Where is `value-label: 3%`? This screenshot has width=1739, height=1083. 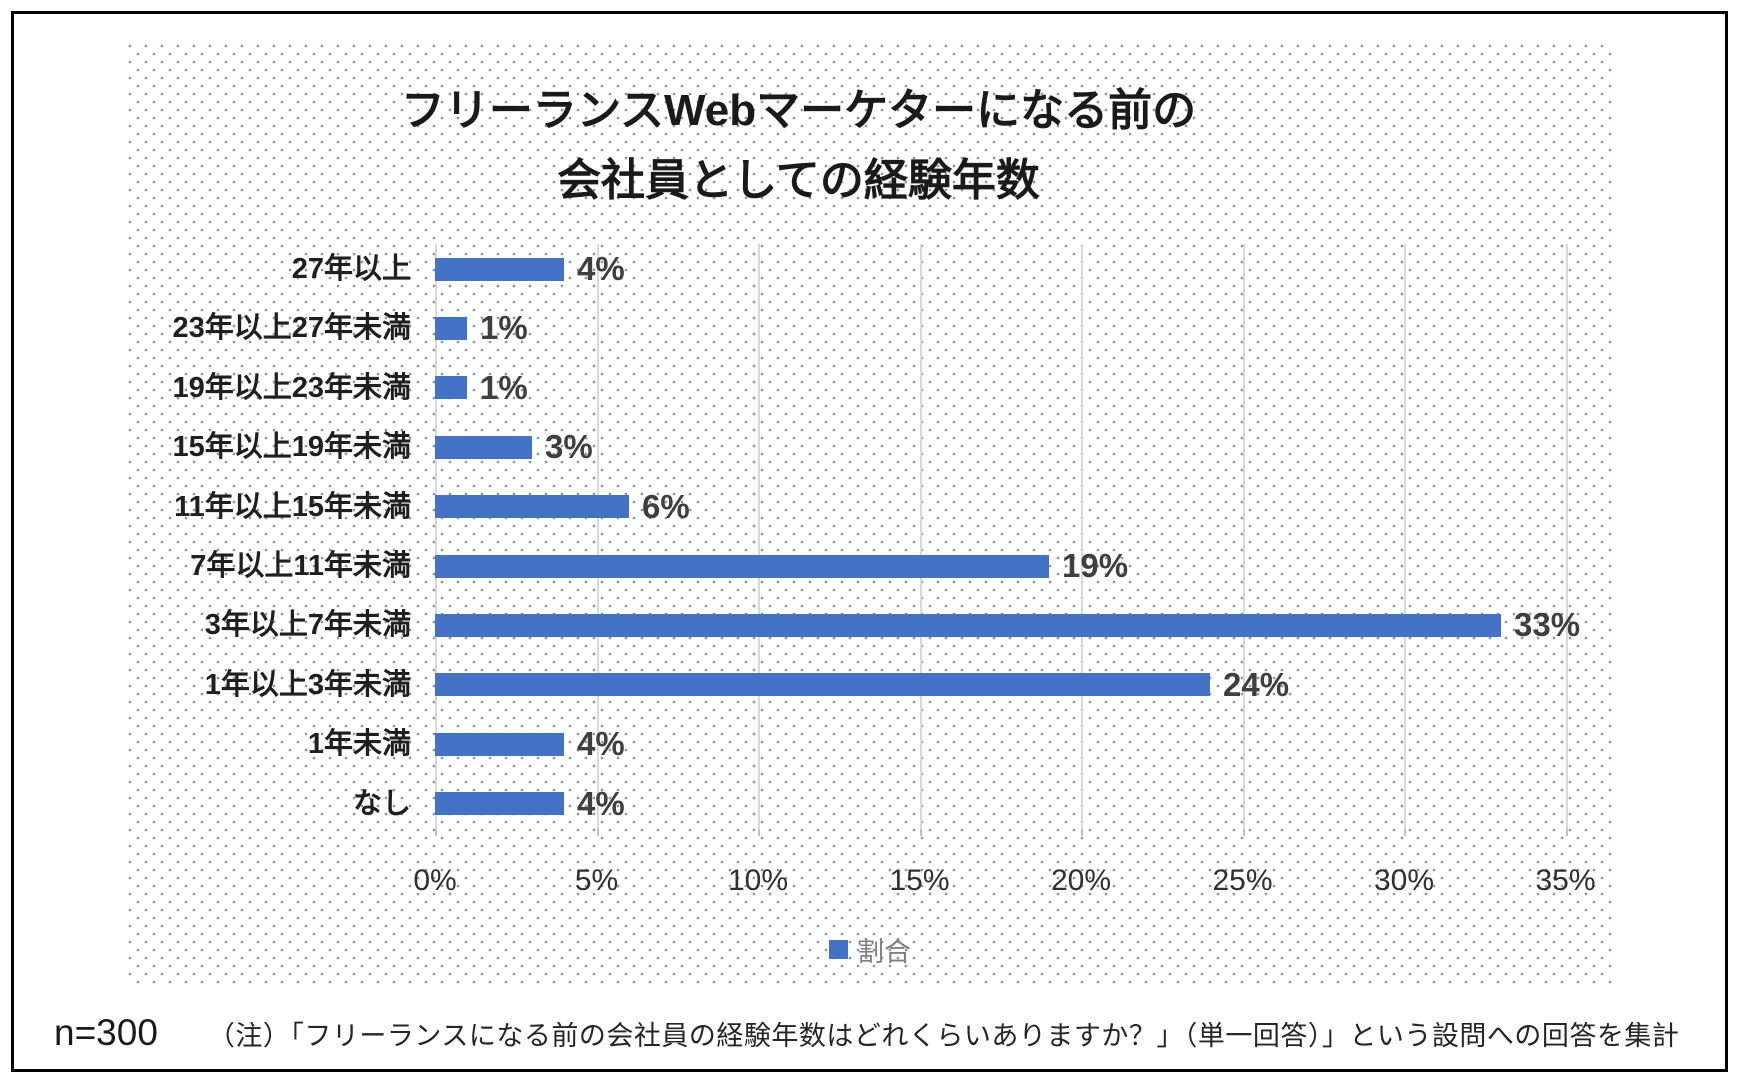 value-label: 3% is located at coordinates (569, 446).